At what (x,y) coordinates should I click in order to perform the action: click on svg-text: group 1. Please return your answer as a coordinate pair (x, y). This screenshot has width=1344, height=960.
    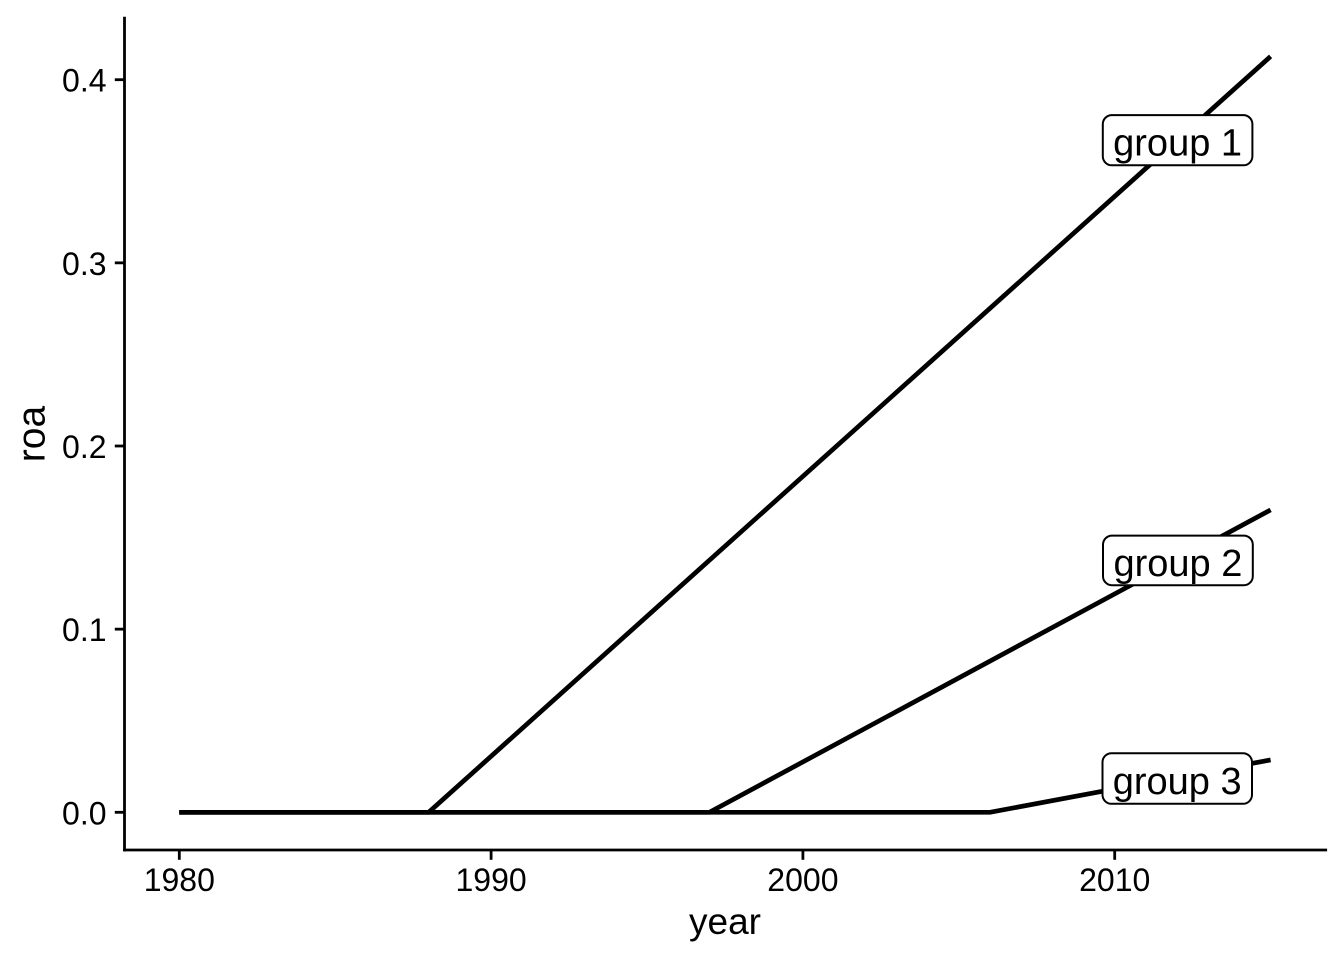
    Looking at the image, I should click on (1177, 144).